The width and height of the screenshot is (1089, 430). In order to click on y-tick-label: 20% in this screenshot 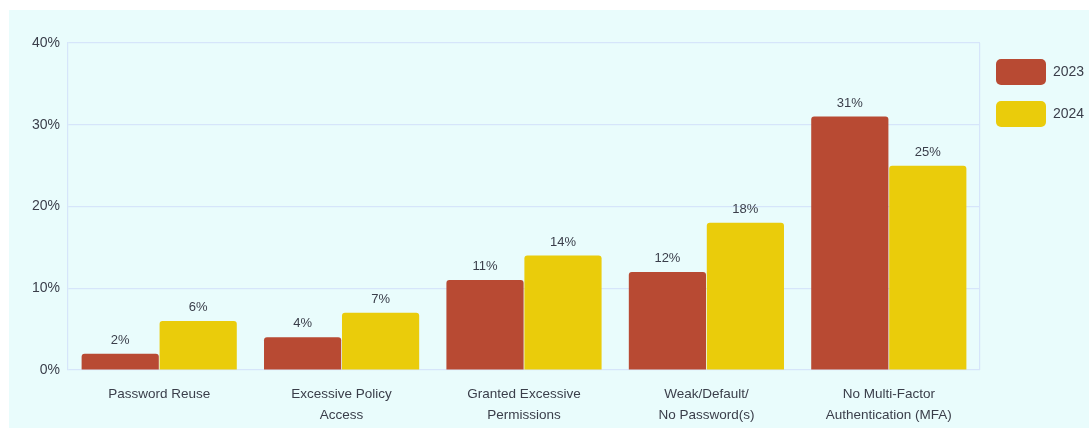, I will do `click(45, 205)`.